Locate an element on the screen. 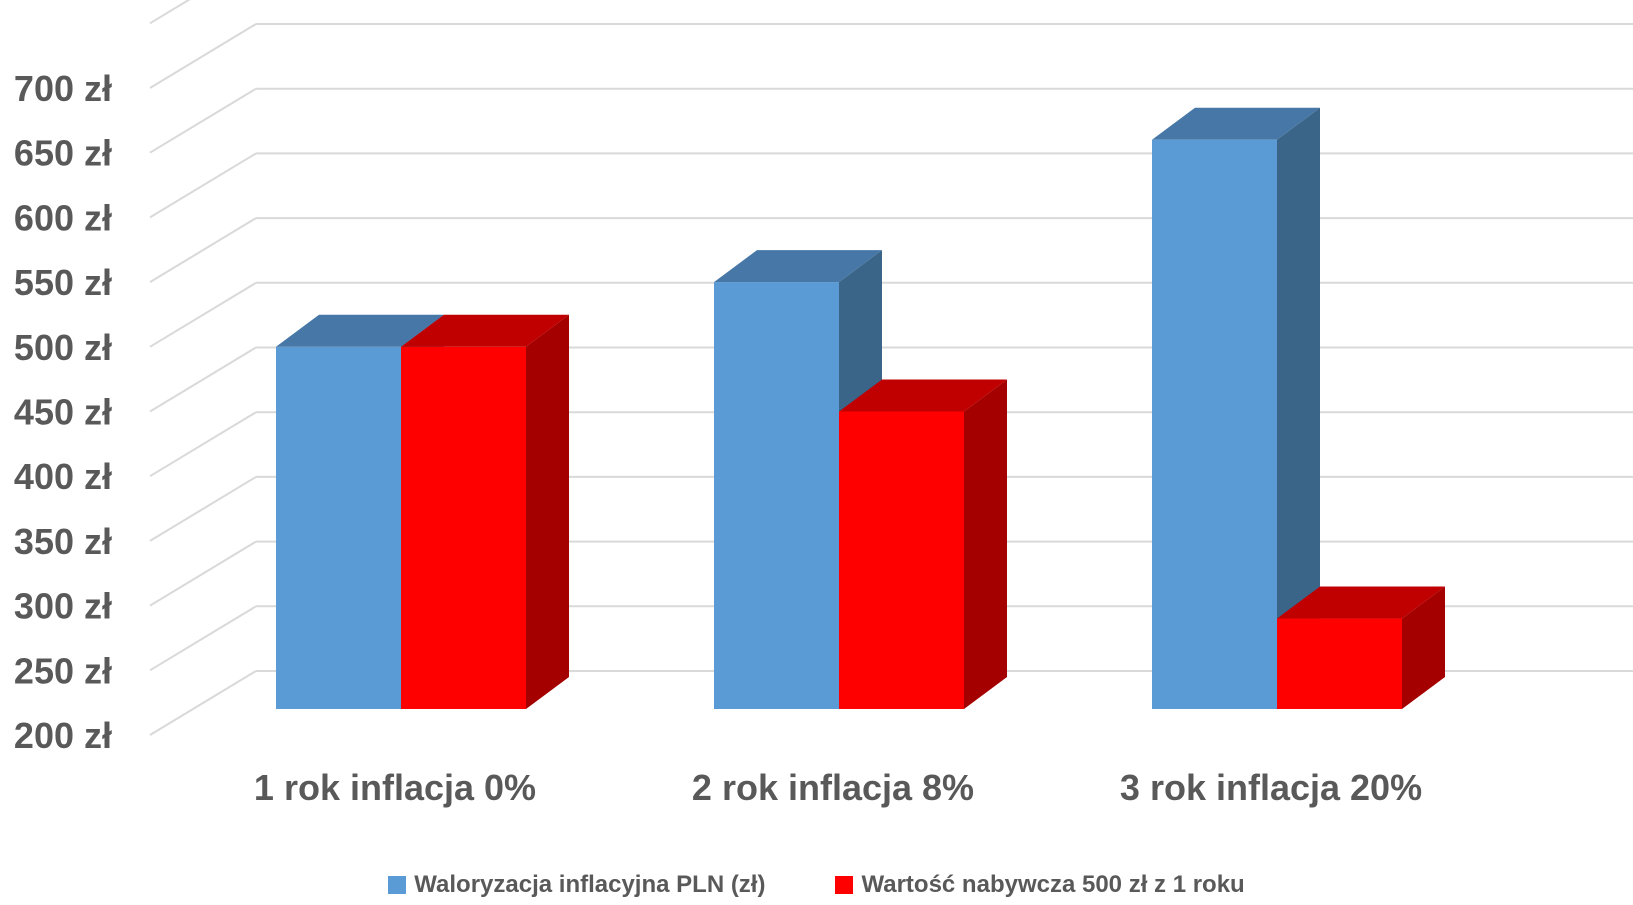  y-tick-label: 700 zł is located at coordinates (63, 88).